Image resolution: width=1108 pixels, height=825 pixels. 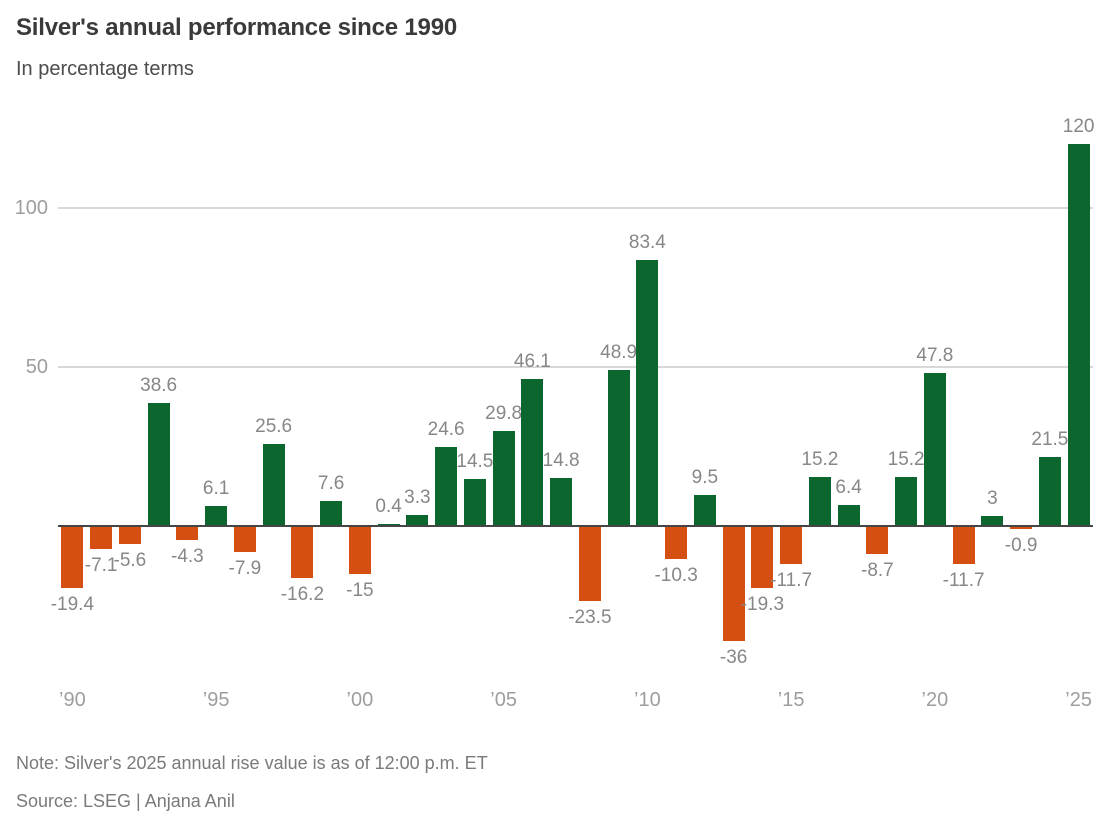 What do you see at coordinates (704, 510) in the screenshot?
I see `bar-2012` at bounding box center [704, 510].